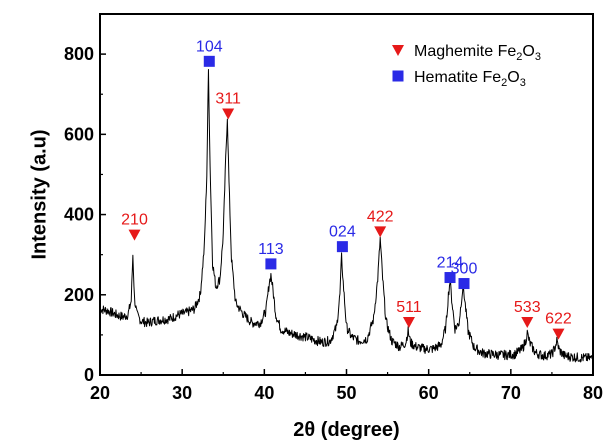 This screenshot has height=445, width=608. Describe the element at coordinates (477, 53) in the screenshot. I see `maghemite-legend-label: Maghemite Fe2O3` at that location.